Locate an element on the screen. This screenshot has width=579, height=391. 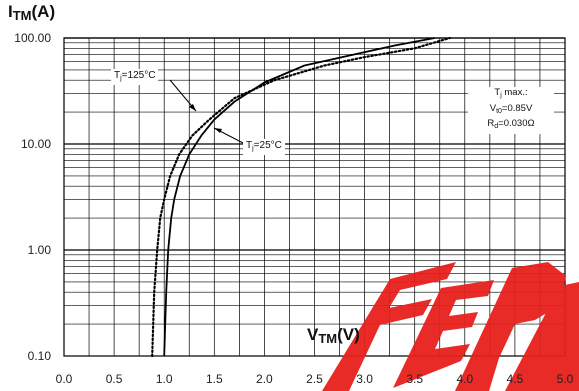
x-tick-label: 0.5 is located at coordinates (114, 379).